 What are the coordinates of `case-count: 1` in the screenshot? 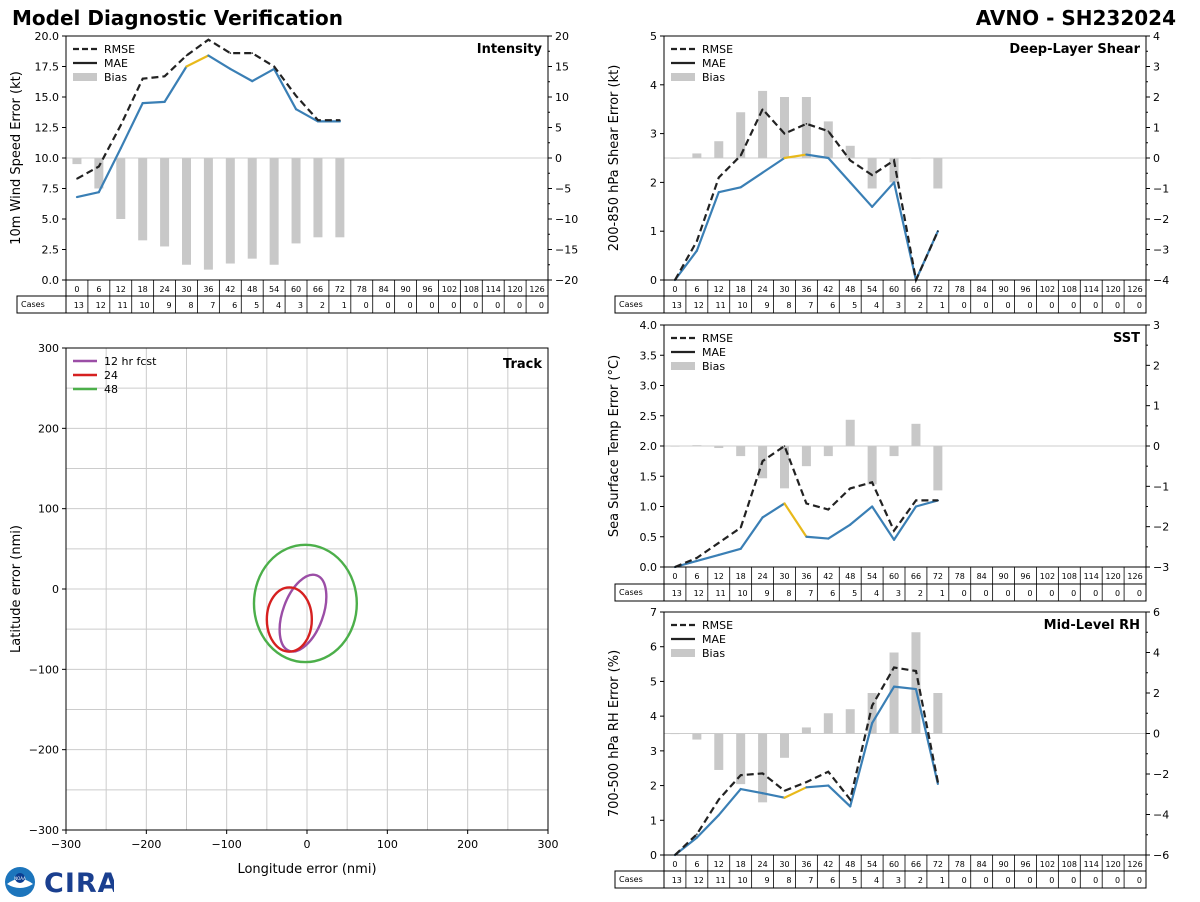 It's located at (942, 593).